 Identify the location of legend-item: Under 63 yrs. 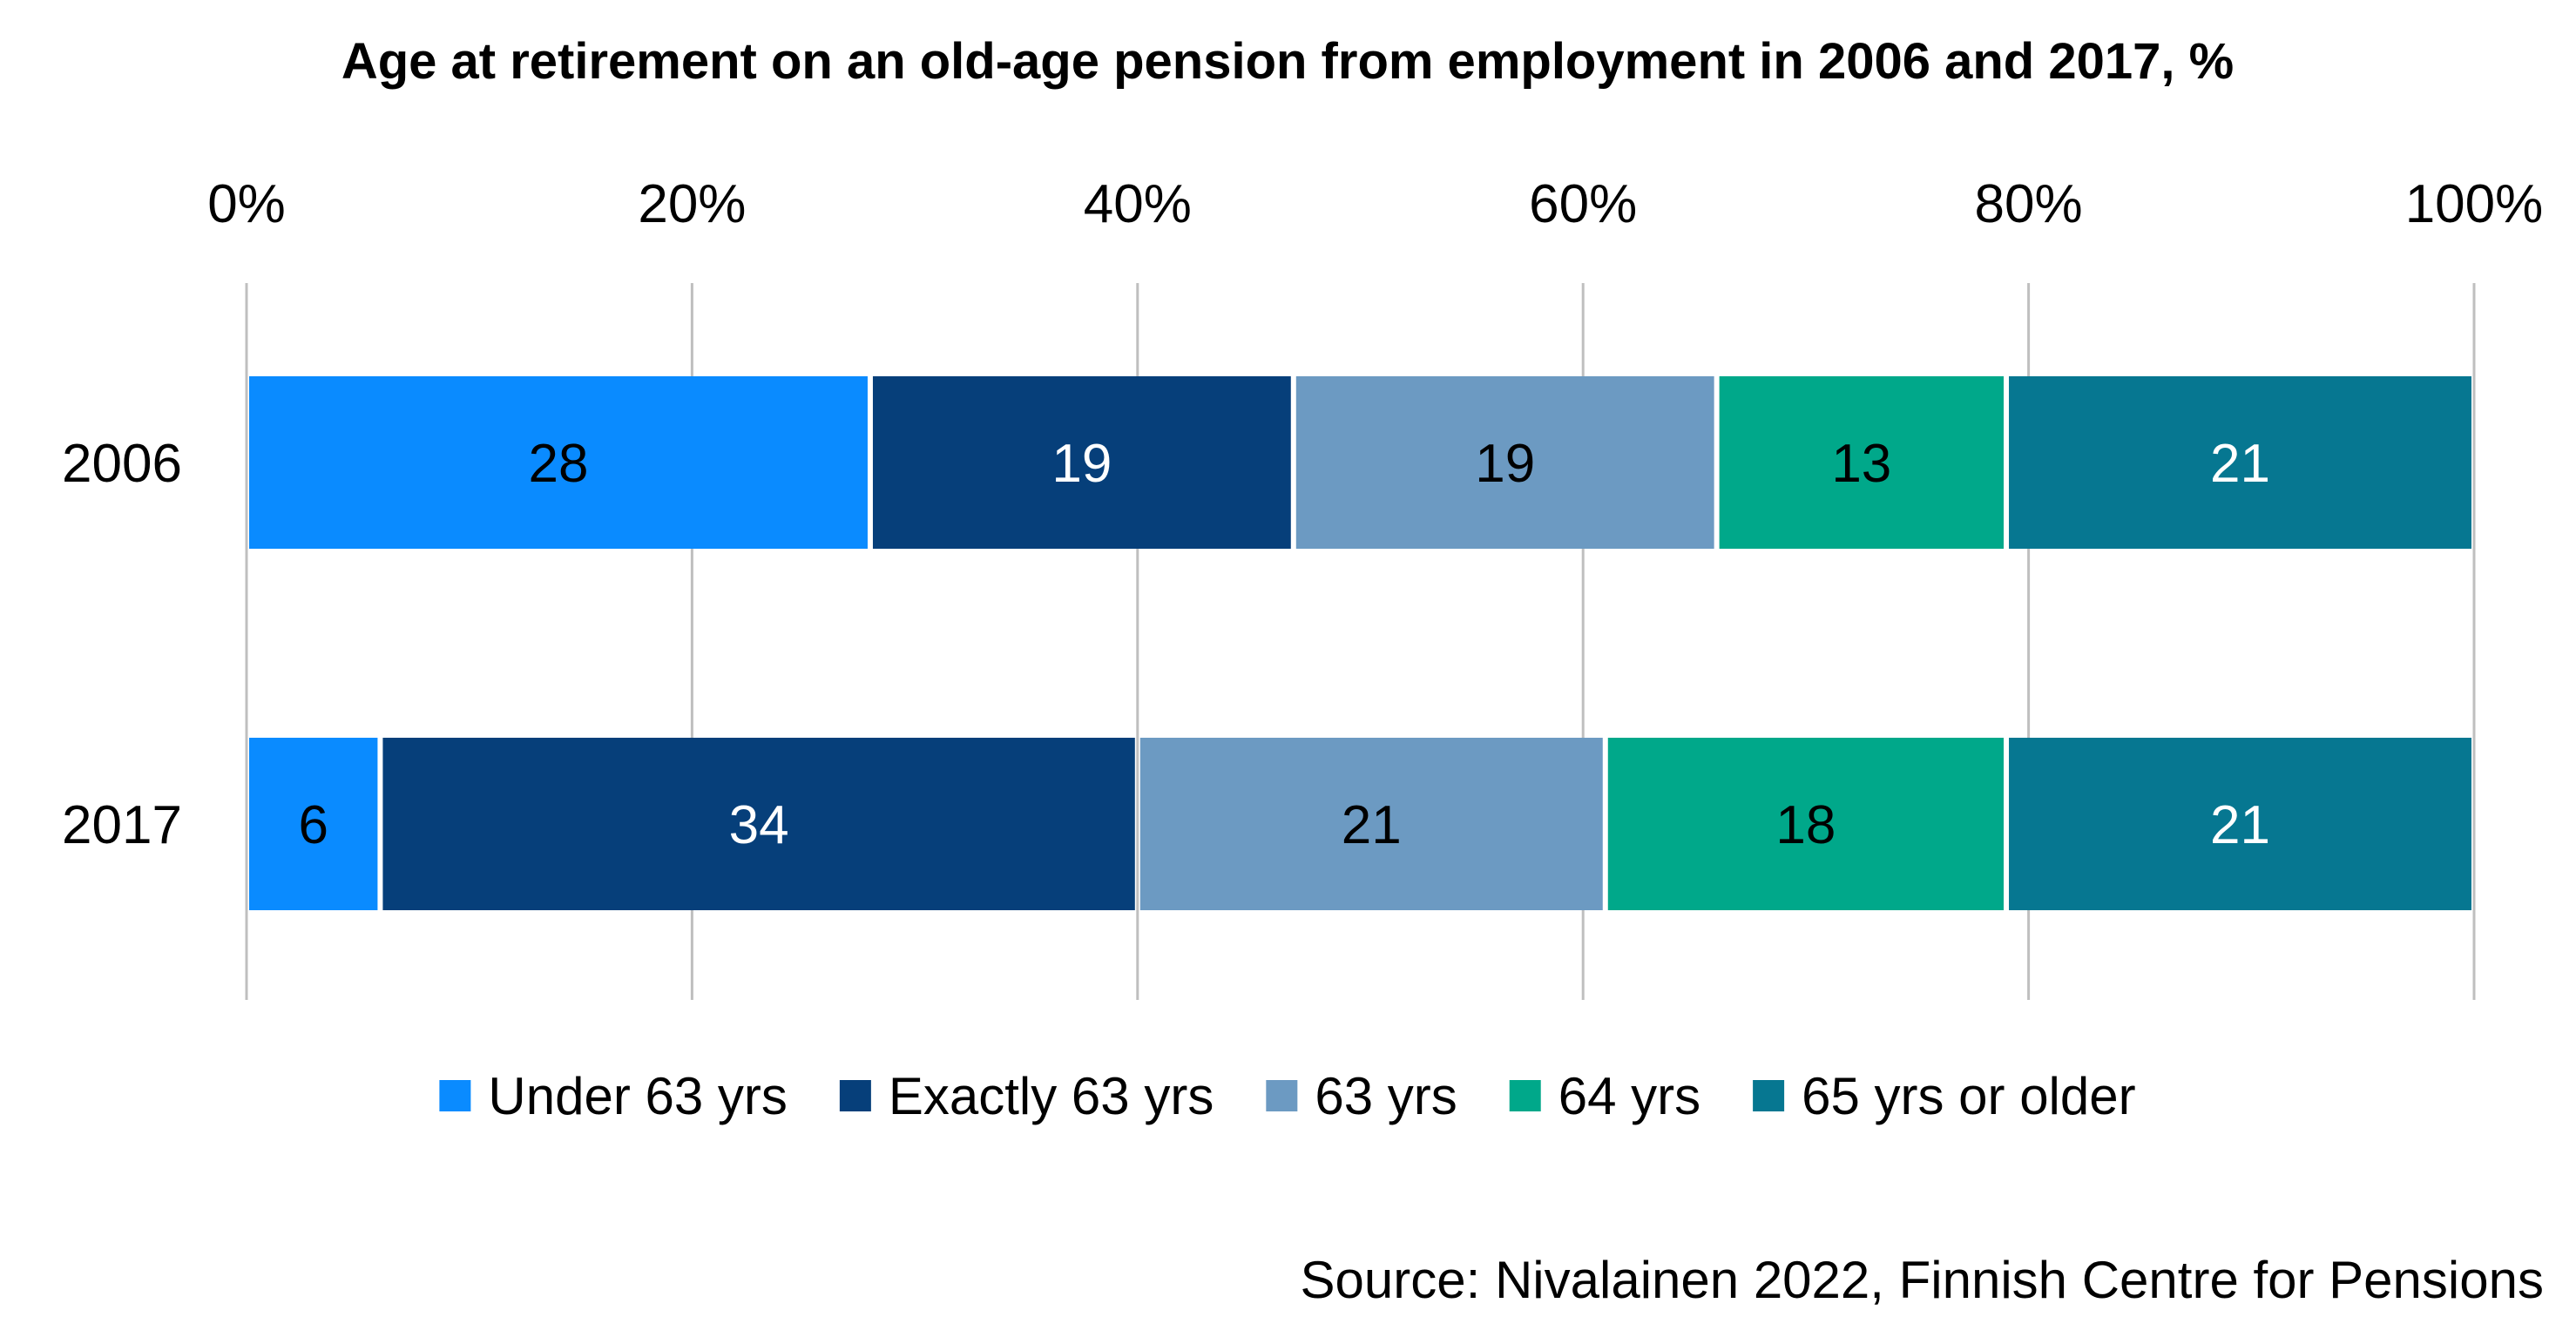
(613, 1096).